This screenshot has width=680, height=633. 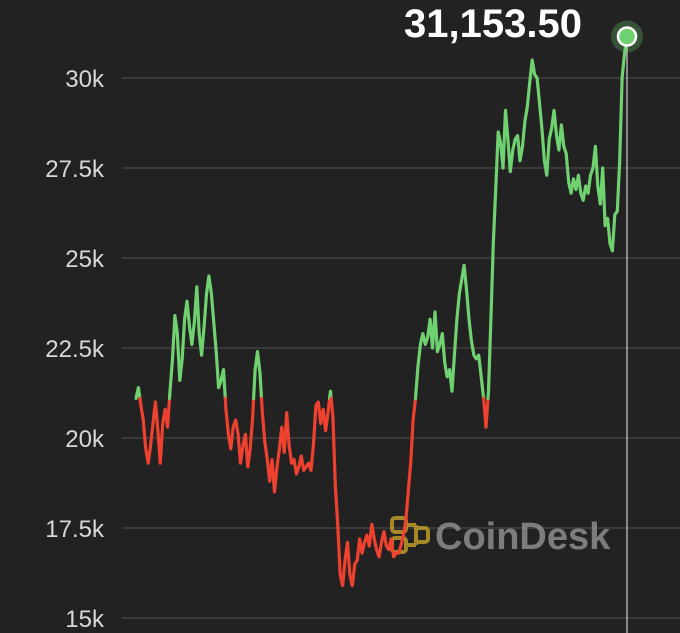 What do you see at coordinates (627, 36) in the screenshot?
I see `current-price-marker` at bounding box center [627, 36].